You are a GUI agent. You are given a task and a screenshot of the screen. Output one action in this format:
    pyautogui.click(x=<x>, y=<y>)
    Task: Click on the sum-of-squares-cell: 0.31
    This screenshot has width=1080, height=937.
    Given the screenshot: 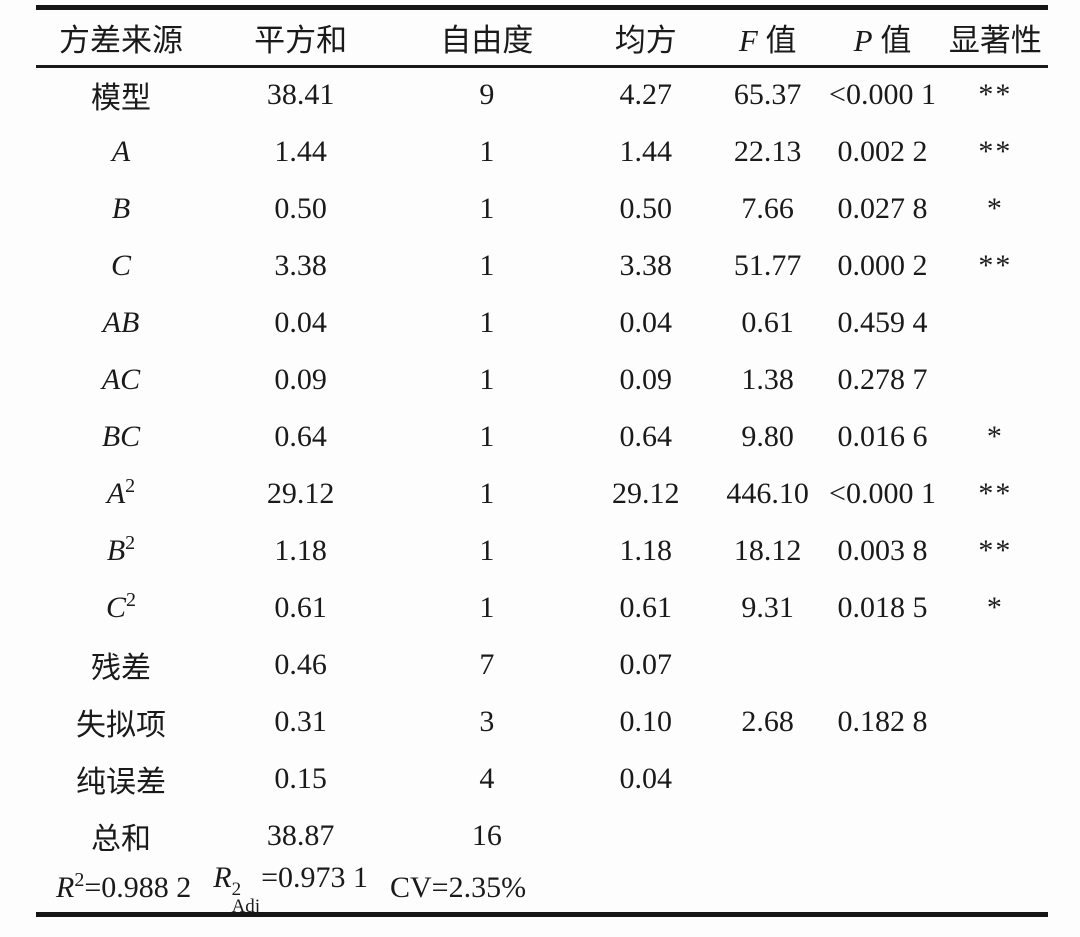 What is the action you would take?
    pyautogui.click(x=300, y=721)
    